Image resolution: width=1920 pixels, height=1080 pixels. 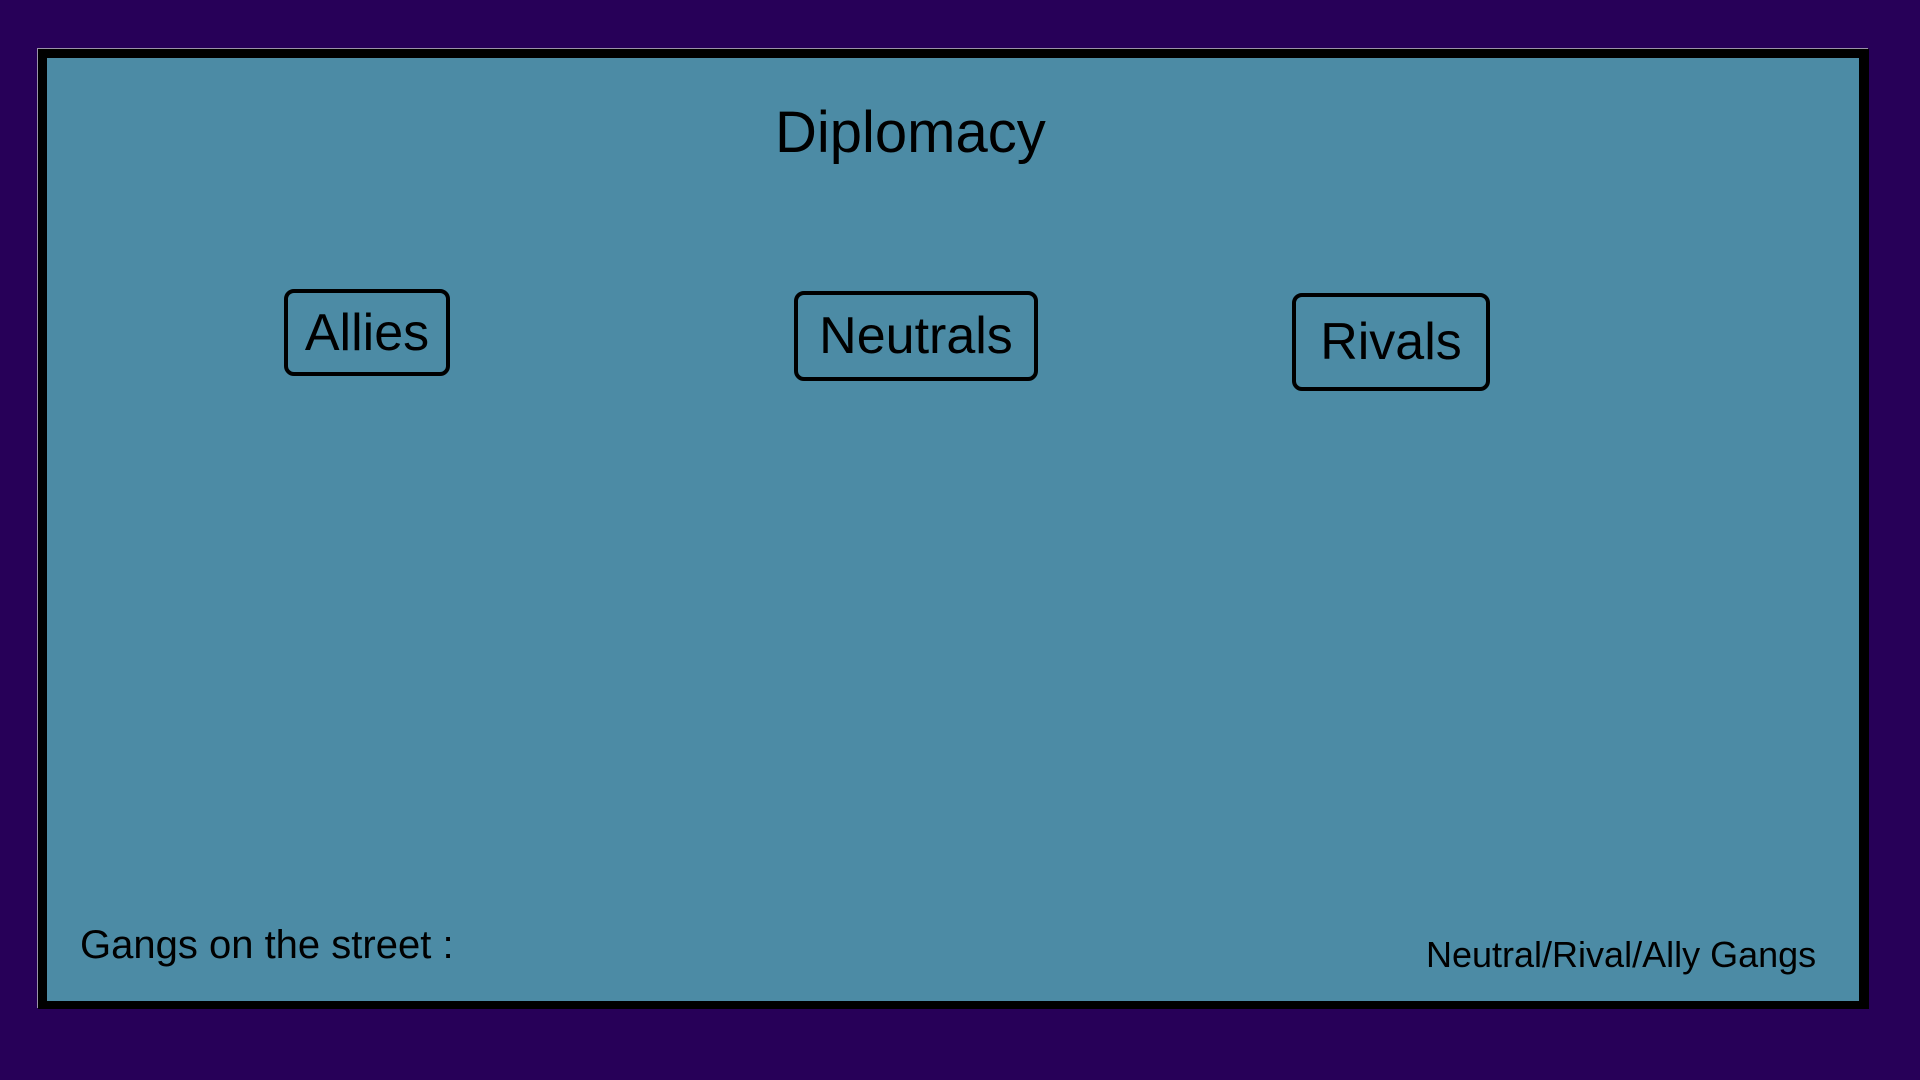 I want to click on allies-label: Allies, so click(x=367, y=332).